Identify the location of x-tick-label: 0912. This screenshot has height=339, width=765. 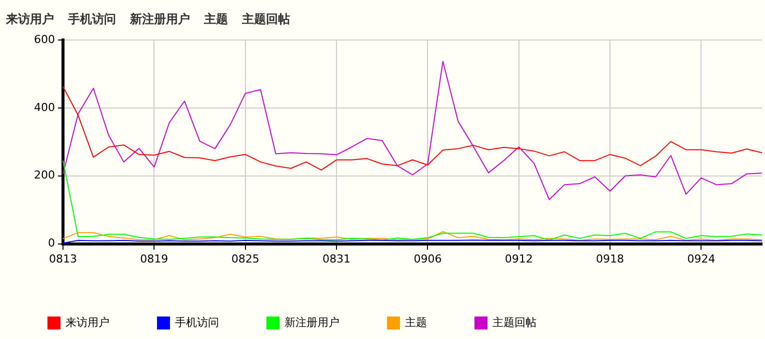
(518, 259).